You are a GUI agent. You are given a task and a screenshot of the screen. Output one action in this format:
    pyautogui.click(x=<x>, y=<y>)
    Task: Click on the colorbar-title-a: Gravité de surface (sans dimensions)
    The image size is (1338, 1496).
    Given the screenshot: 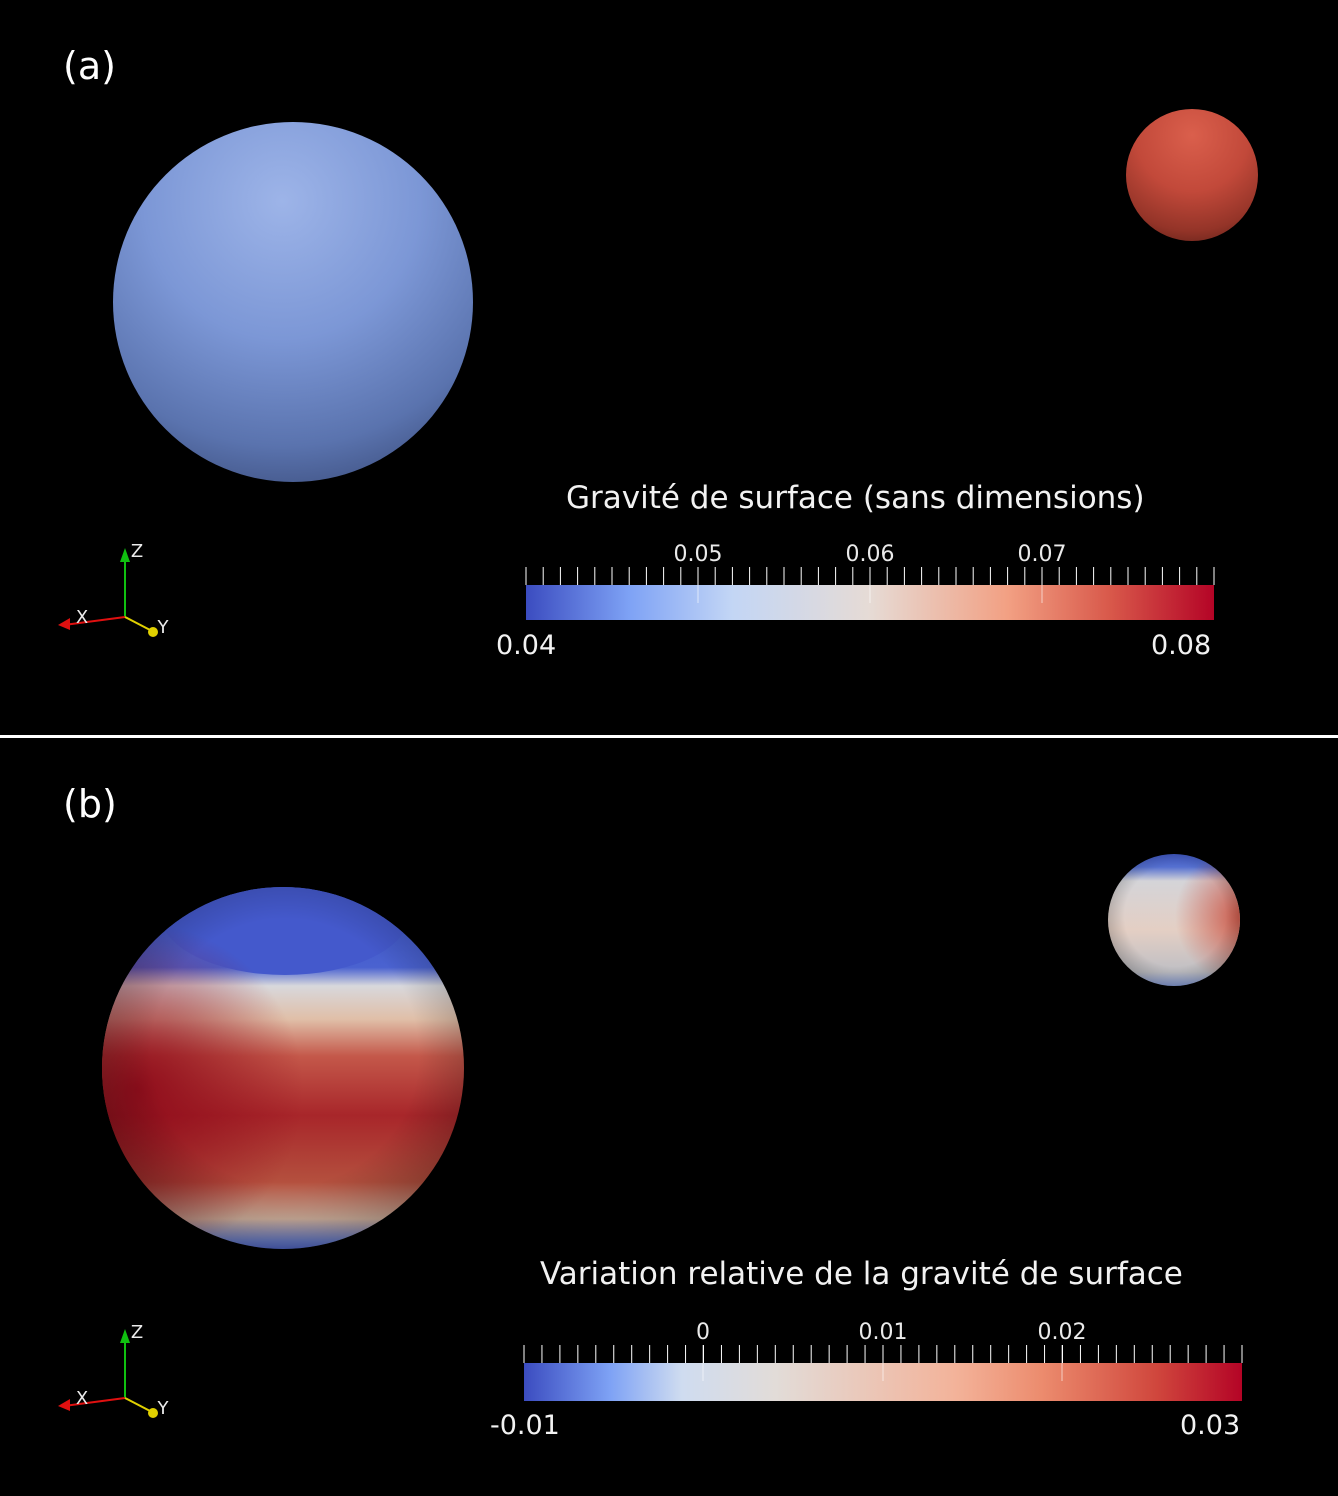 What is the action you would take?
    pyautogui.click(x=855, y=498)
    